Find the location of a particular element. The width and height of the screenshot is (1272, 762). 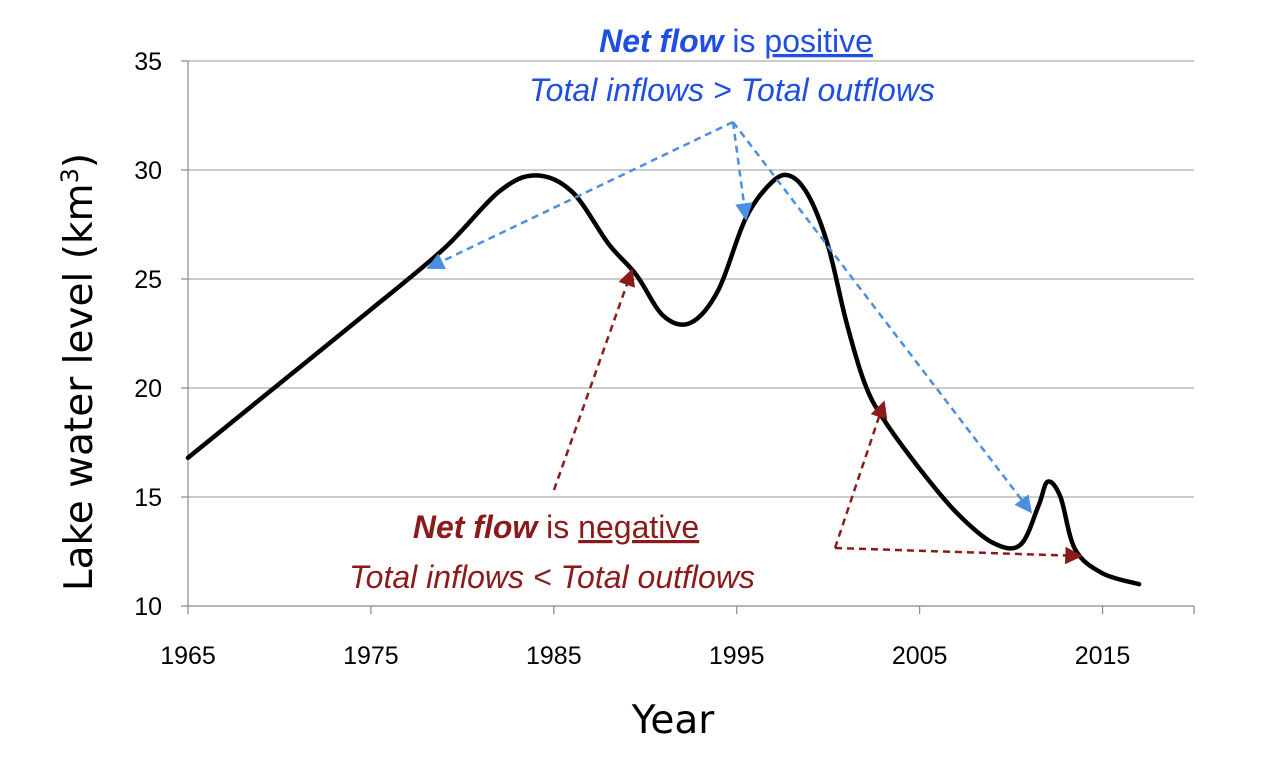

y-tick-label-15: 15 is located at coordinates (148, 498).